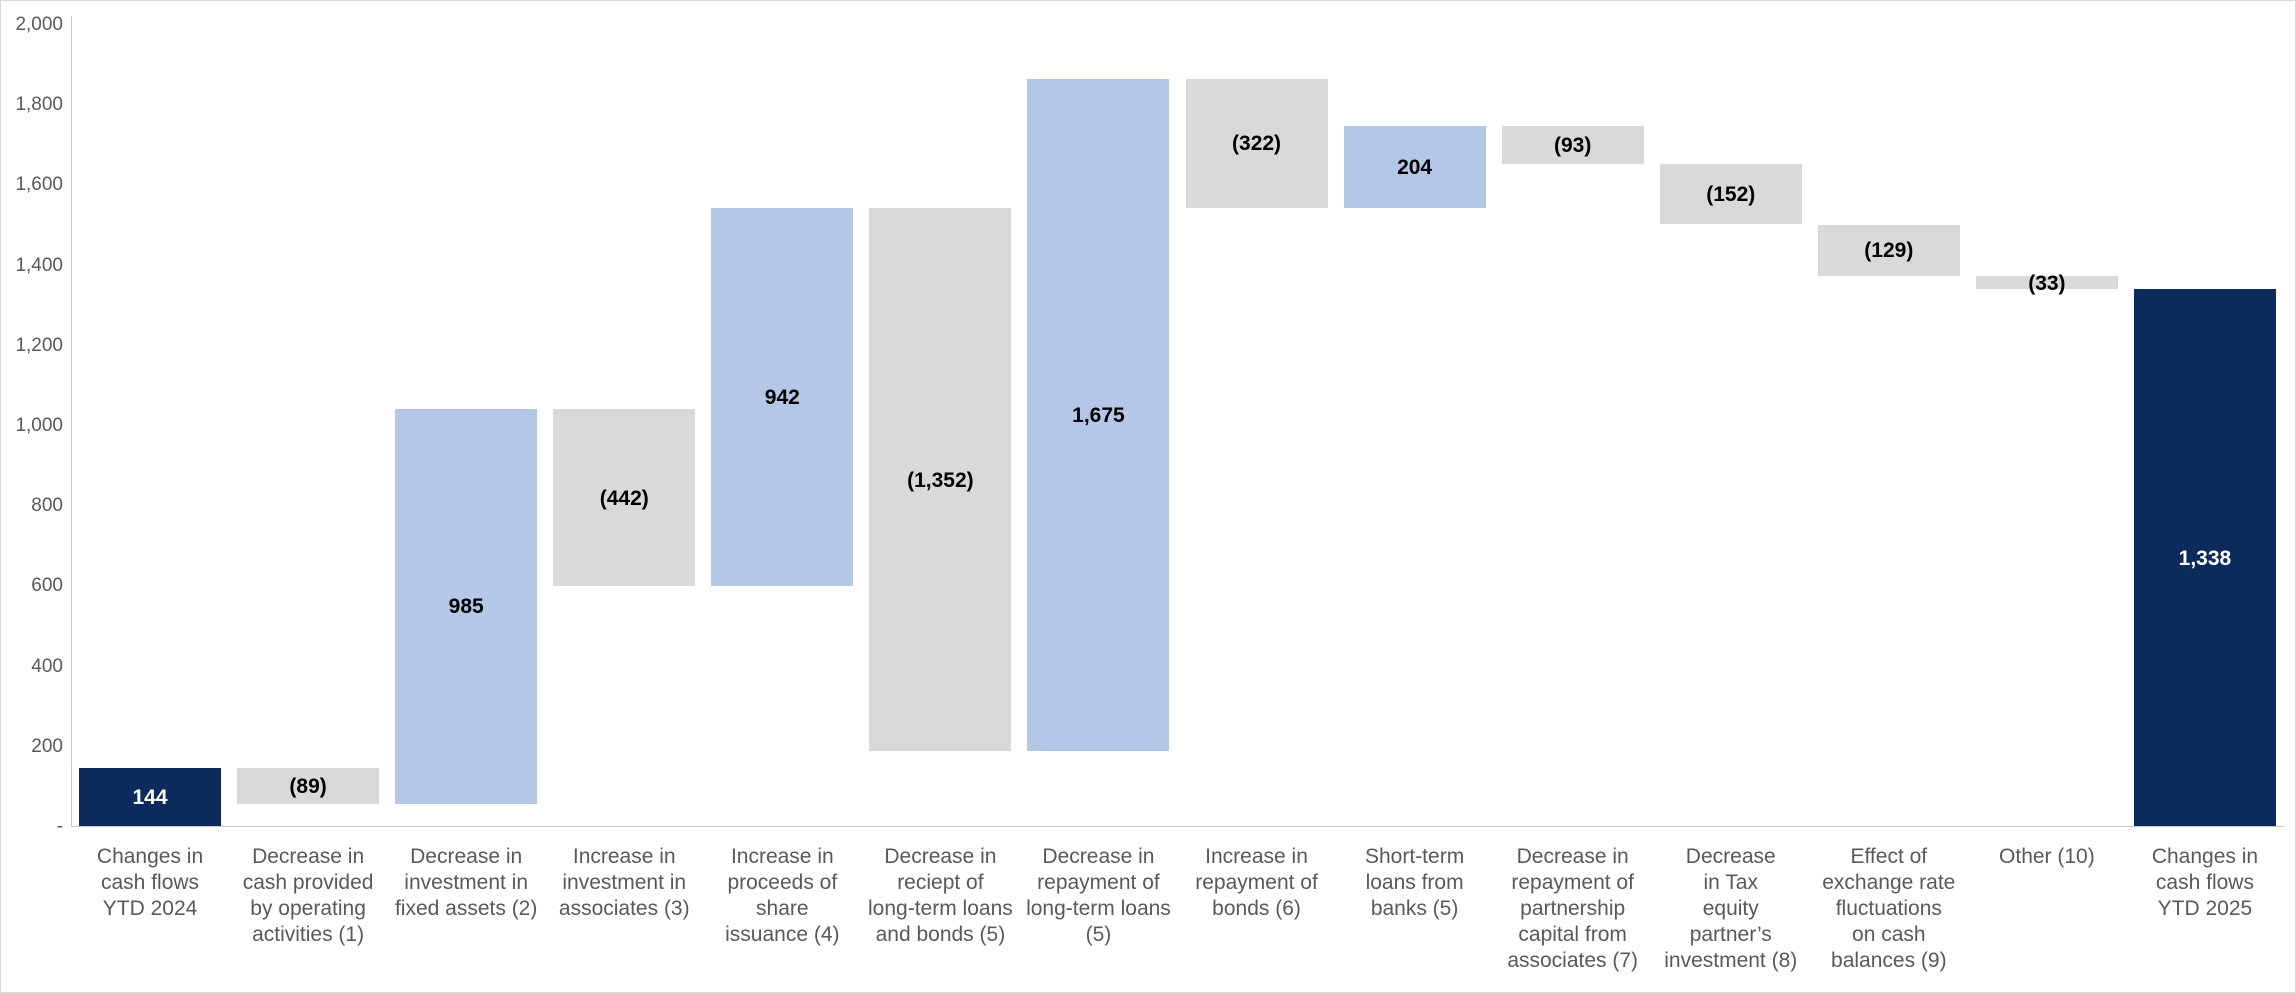 The height and width of the screenshot is (993, 2296). I want to click on bar-value-label: (129), so click(1889, 251).